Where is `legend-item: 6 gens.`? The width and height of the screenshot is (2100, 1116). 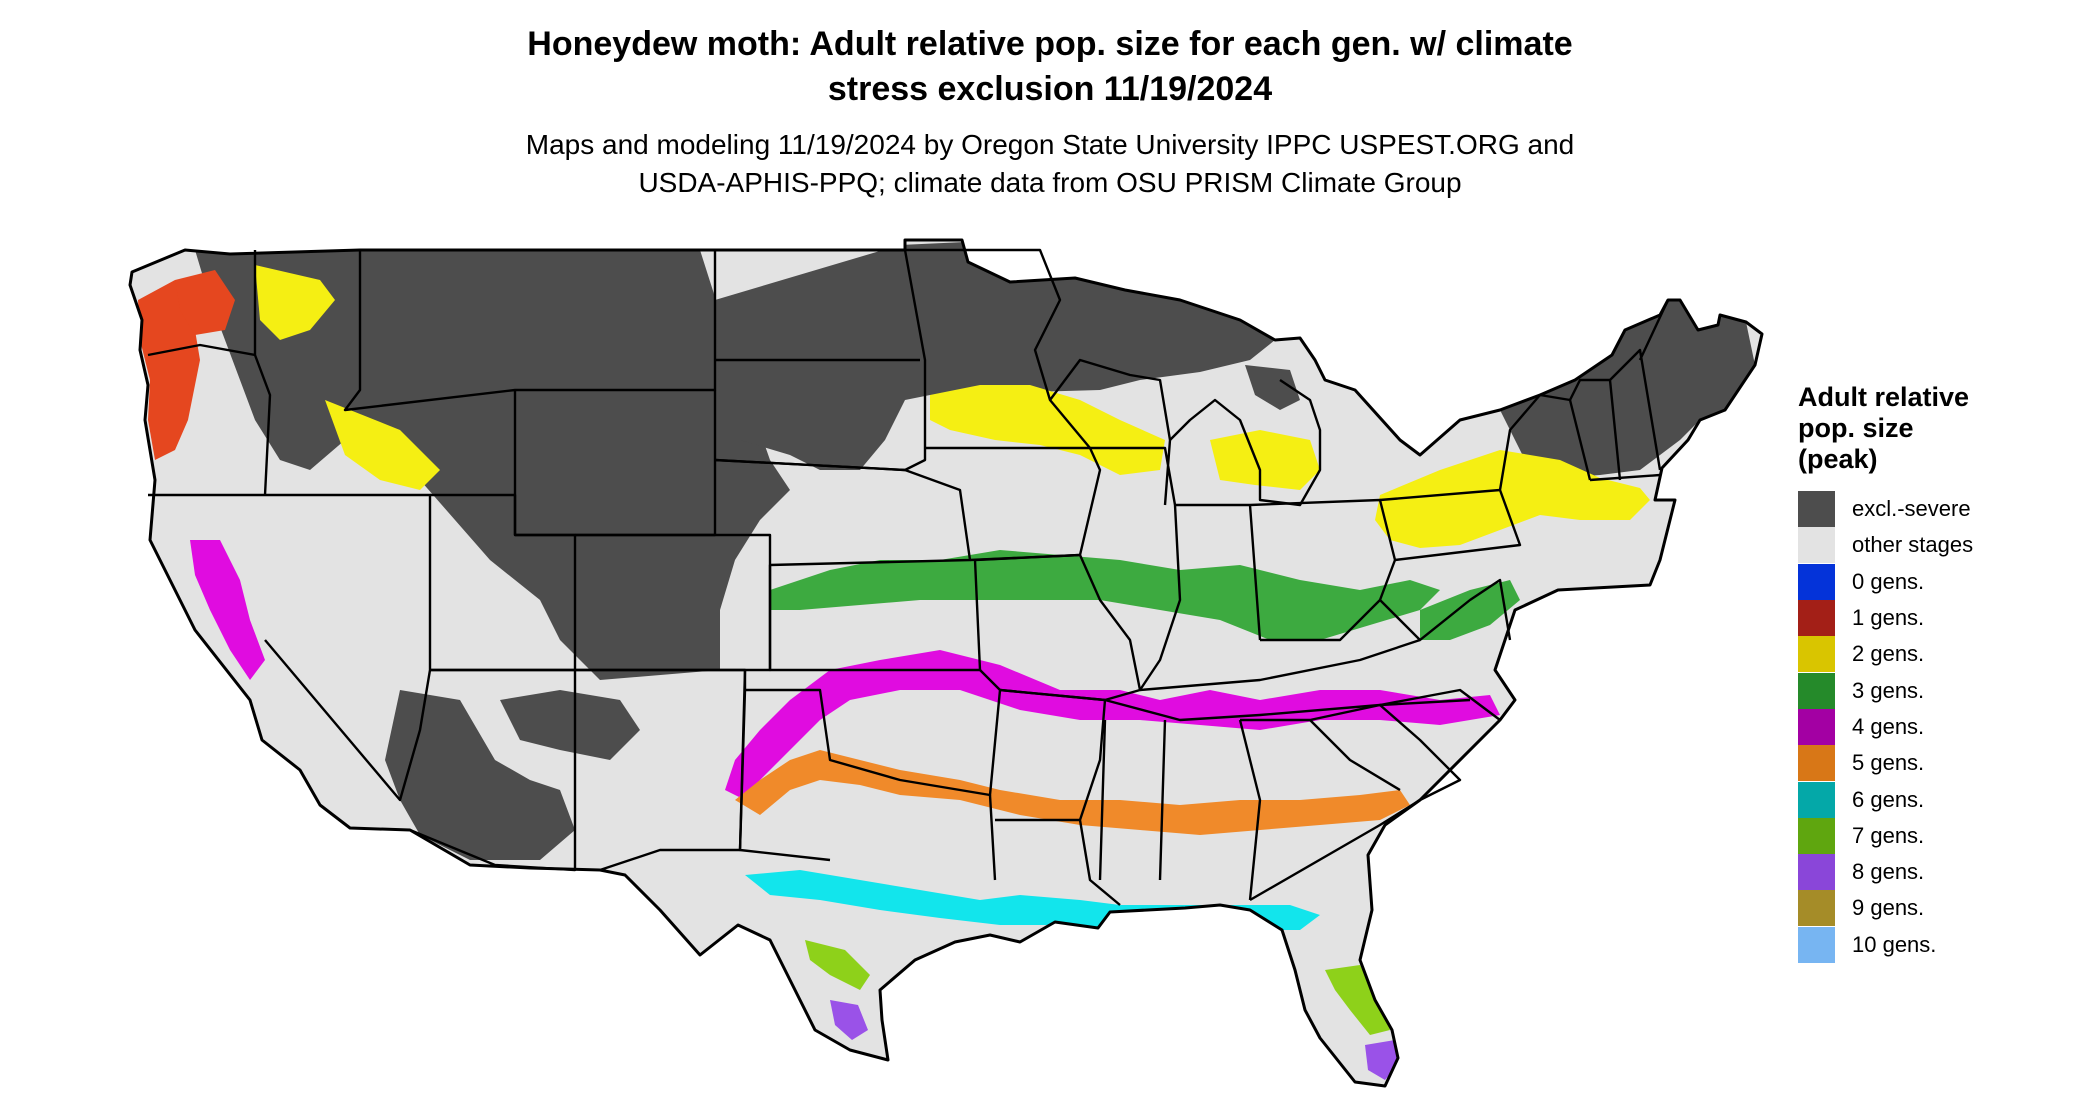 legend-item: 6 gens. is located at coordinates (1885, 799).